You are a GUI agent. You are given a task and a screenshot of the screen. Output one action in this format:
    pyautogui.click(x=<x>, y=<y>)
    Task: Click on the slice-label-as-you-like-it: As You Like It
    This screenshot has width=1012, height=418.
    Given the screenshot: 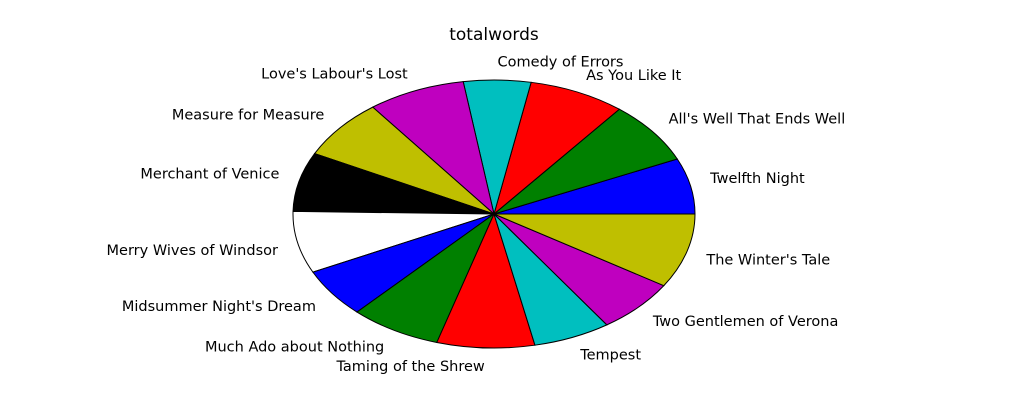 What is the action you would take?
    pyautogui.click(x=633, y=76)
    